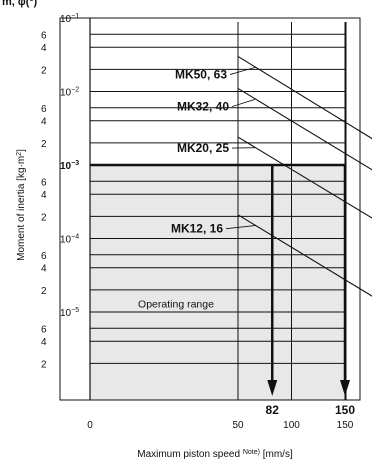  I want to click on x-tick-label: 50, so click(238, 425).